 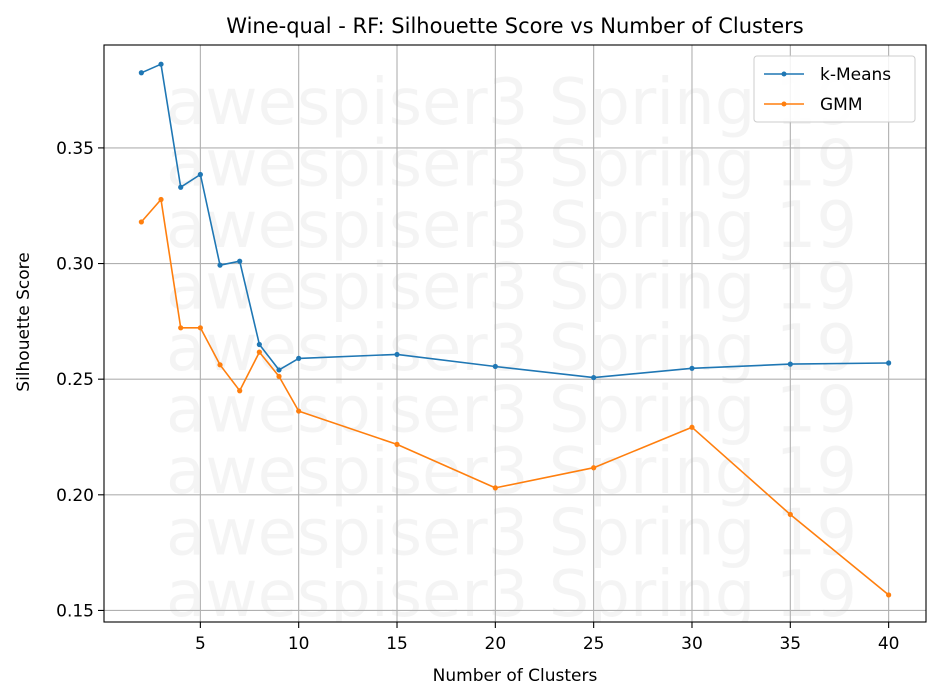 What do you see at coordinates (594, 644) in the screenshot?
I see `x-tick-label: 25` at bounding box center [594, 644].